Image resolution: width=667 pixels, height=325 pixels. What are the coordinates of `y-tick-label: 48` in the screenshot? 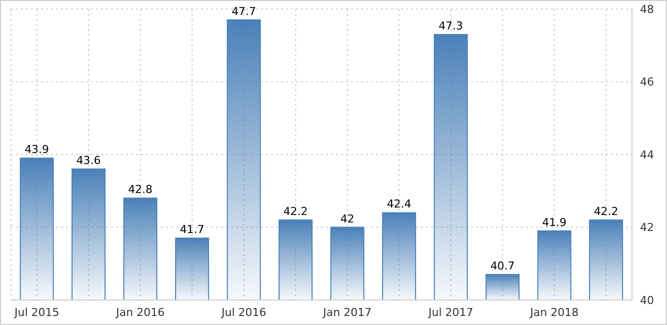 It's located at (647, 9).